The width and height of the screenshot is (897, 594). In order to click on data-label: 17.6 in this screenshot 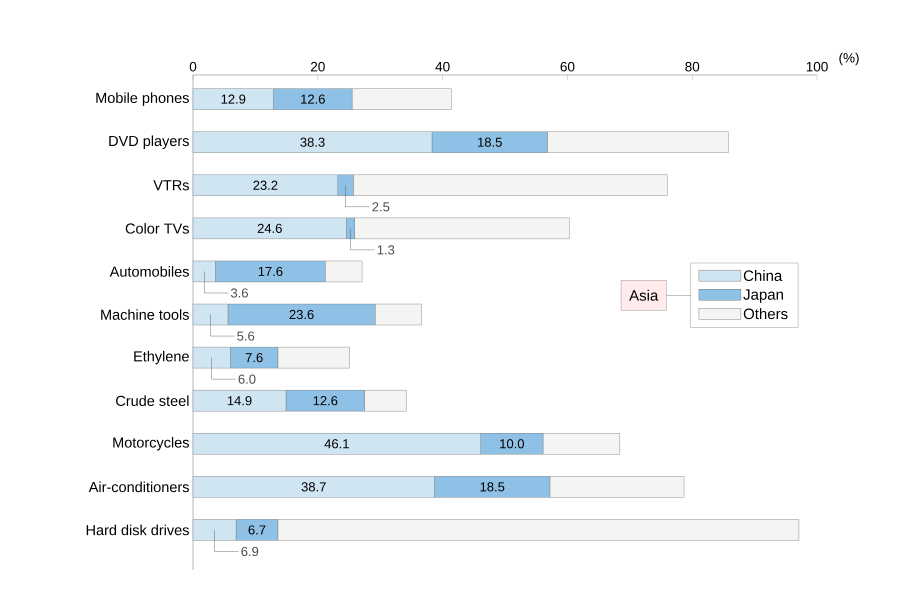, I will do `click(270, 271)`.